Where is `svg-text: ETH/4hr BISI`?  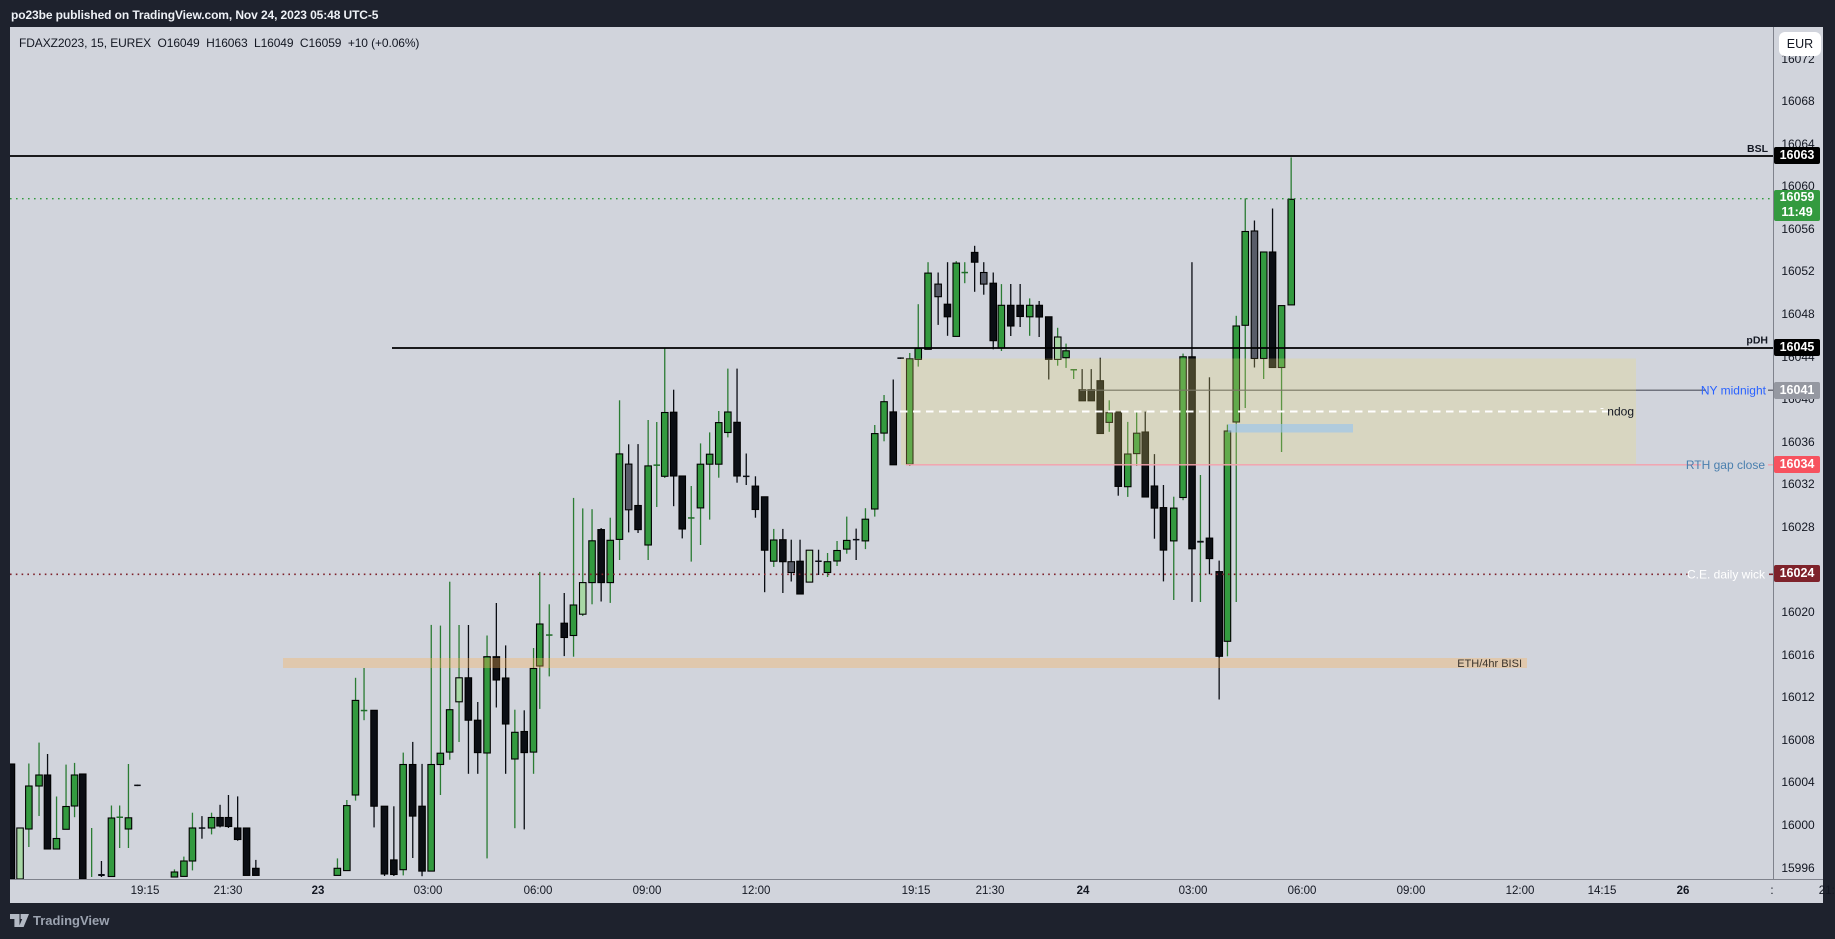 svg-text: ETH/4hr BISI is located at coordinates (1489, 664).